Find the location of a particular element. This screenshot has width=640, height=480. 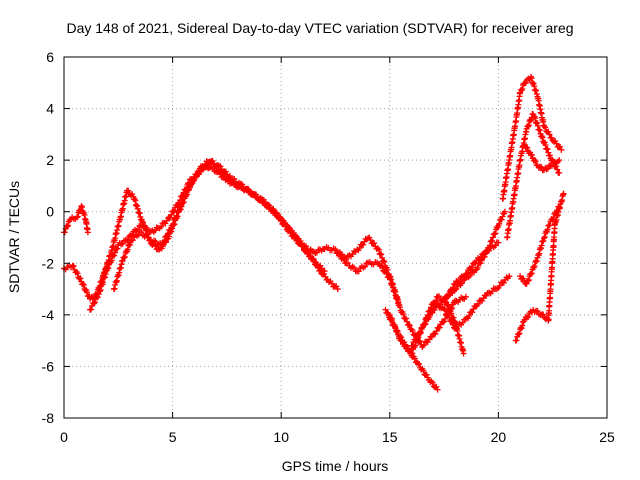

series-arc-p is located at coordinates (540, 245).